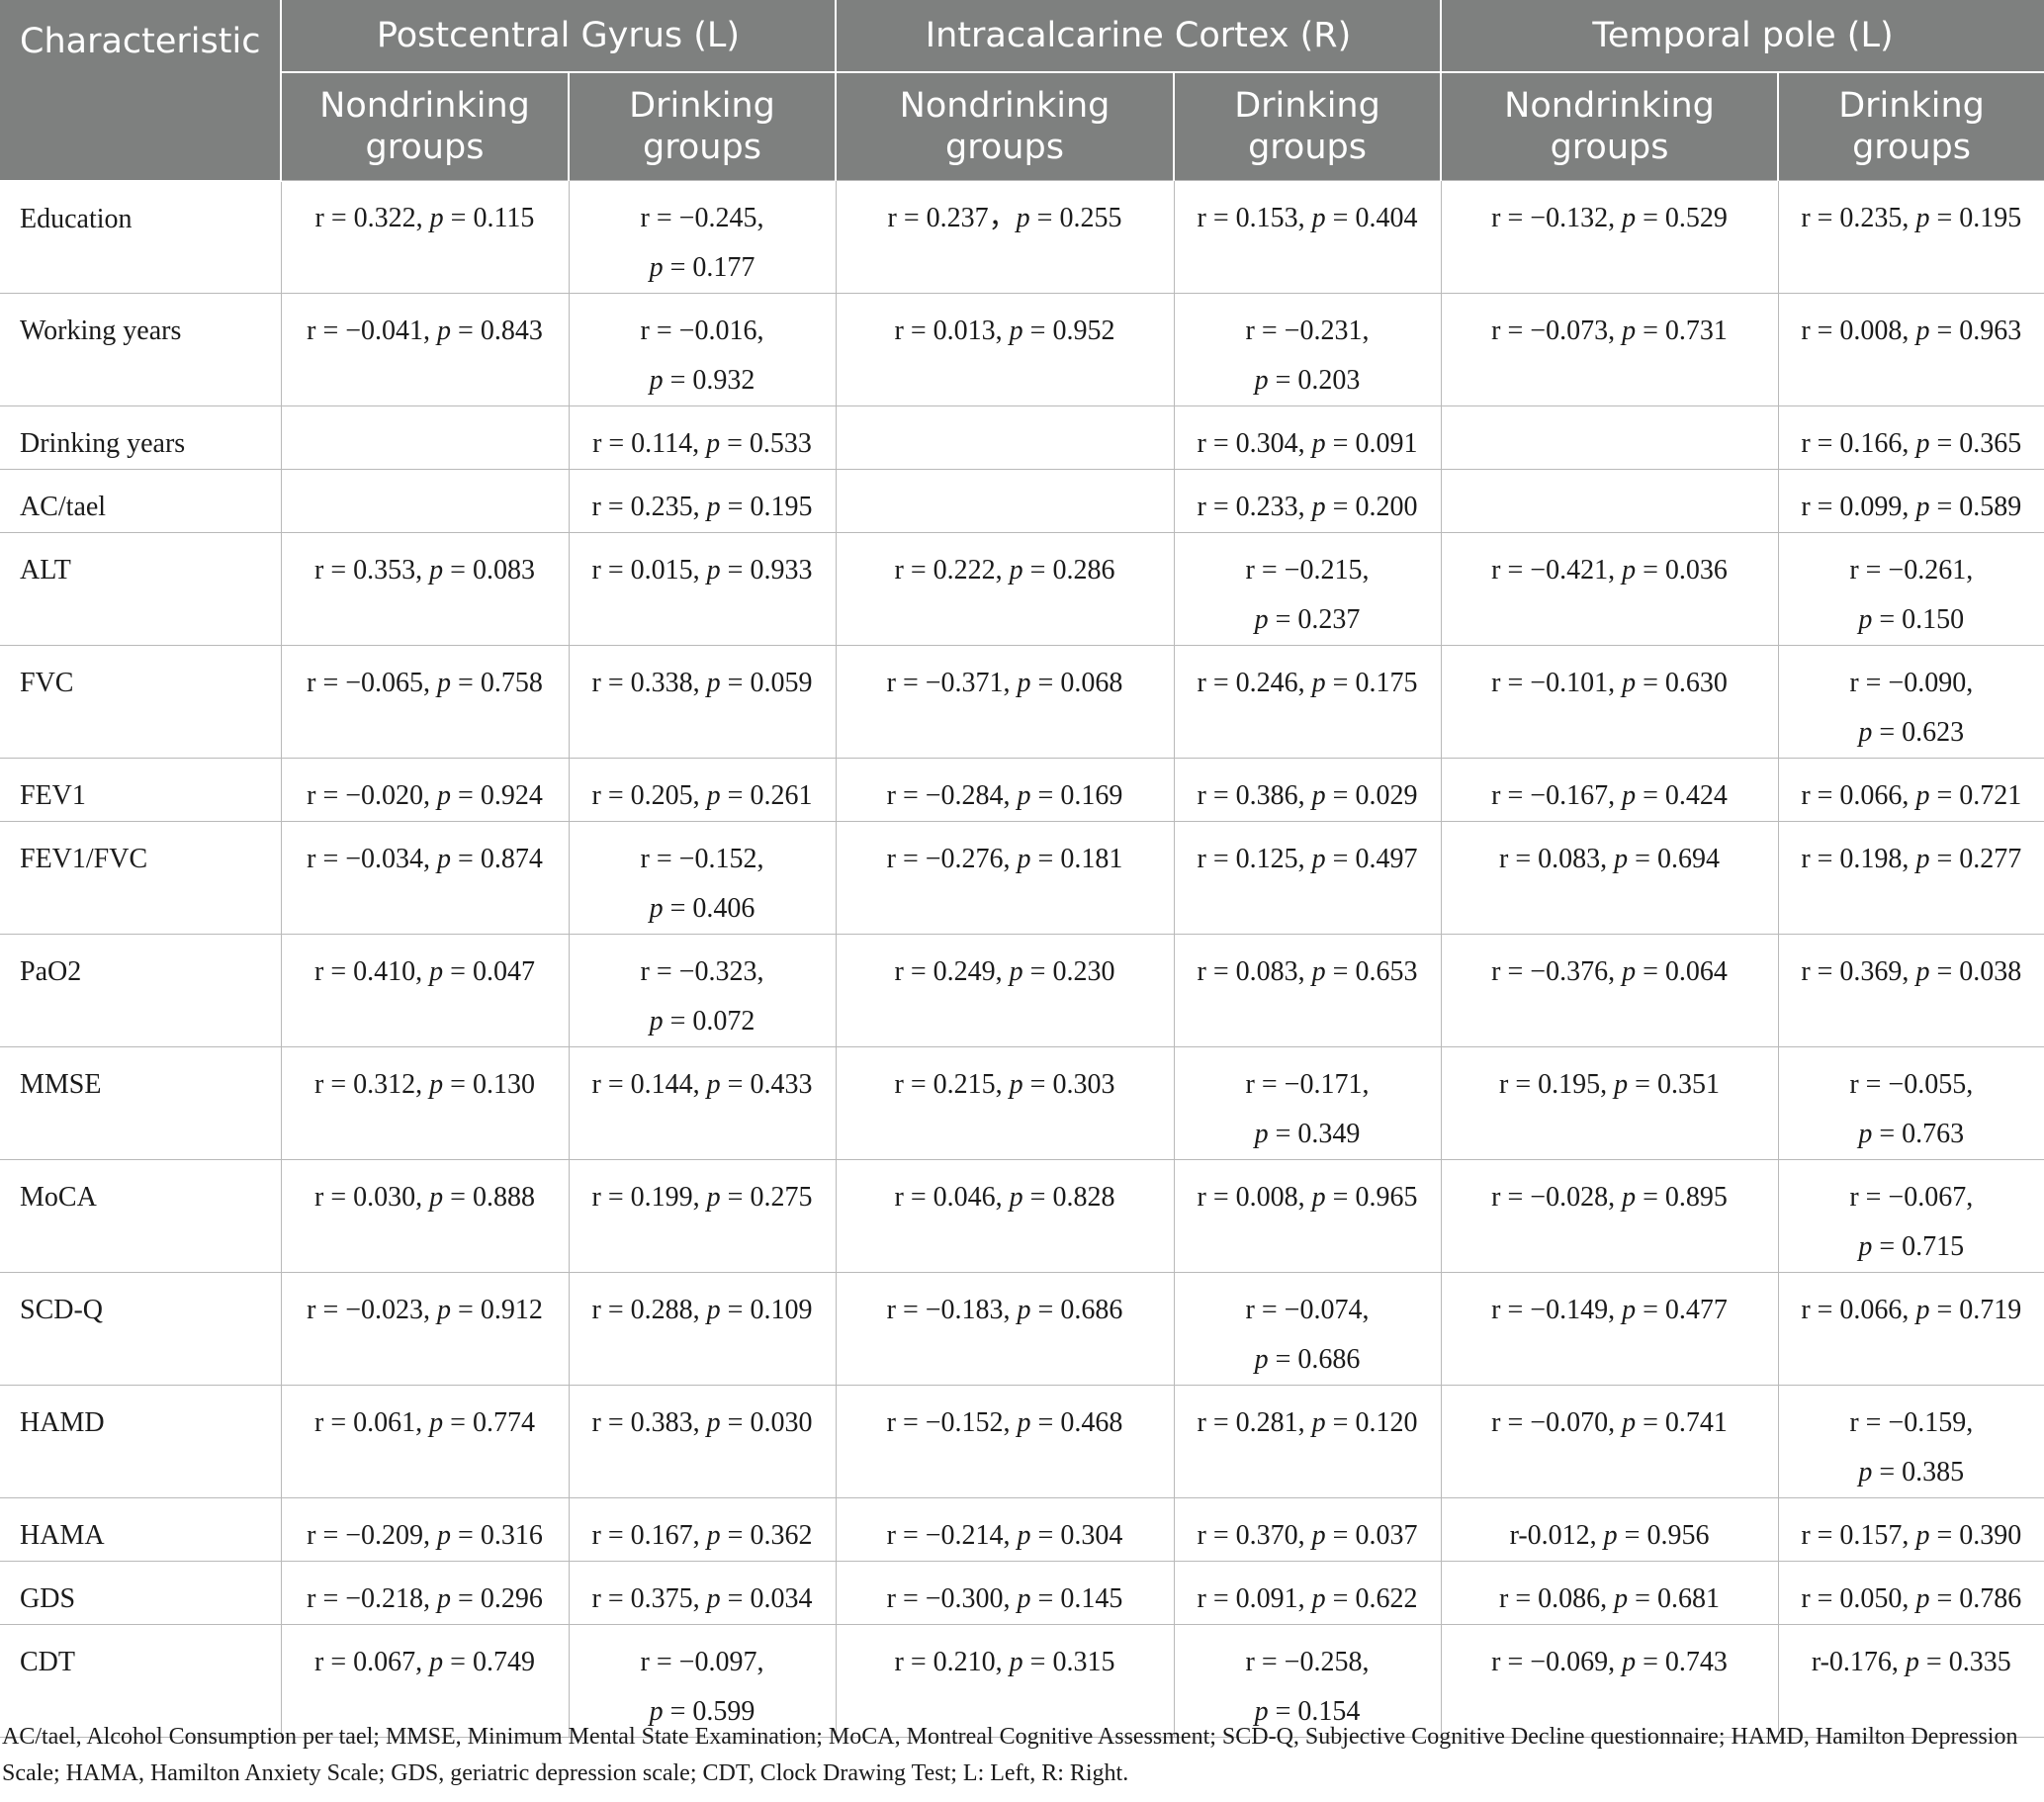  Describe the element at coordinates (1682, 1422) in the screenshot. I see `cell-p-value: = 0.741` at that location.